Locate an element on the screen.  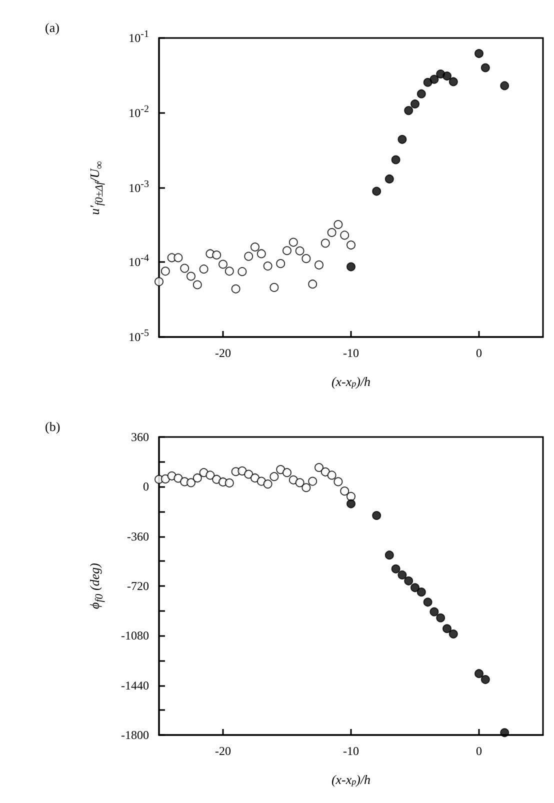
y-tick-label: 10$^{-3}$ is located at coordinates (138, 187).